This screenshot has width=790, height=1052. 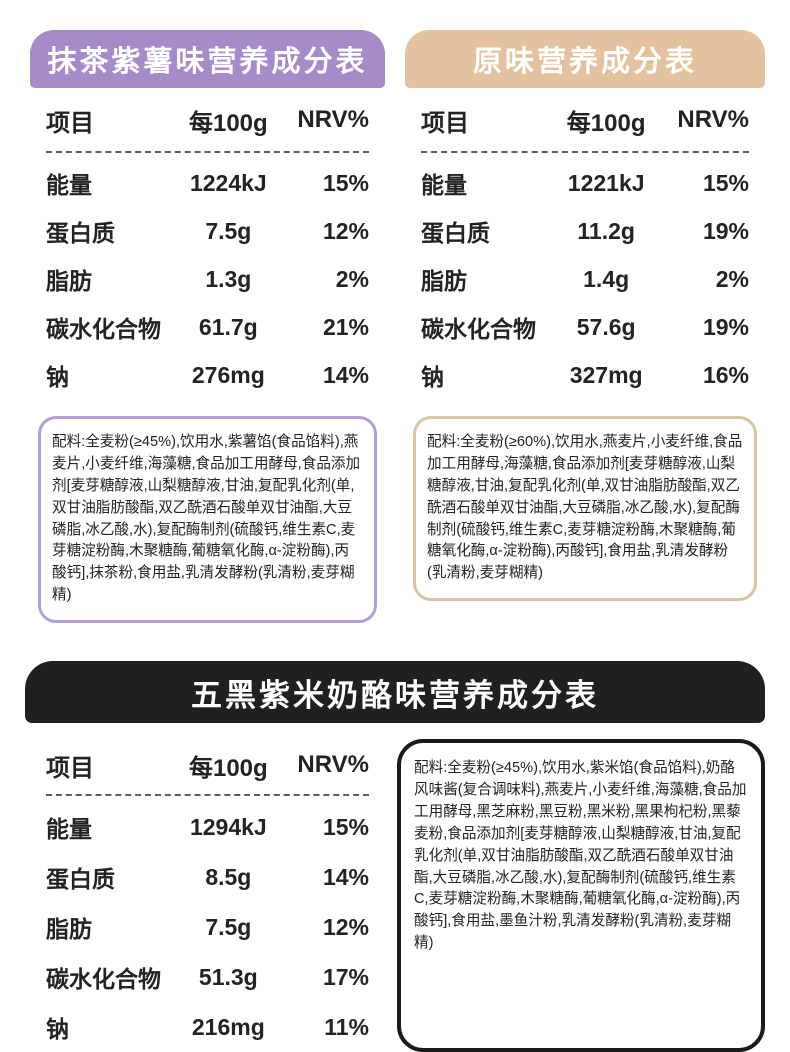 What do you see at coordinates (228, 326) in the screenshot?
I see `row-value: 61.7g` at bounding box center [228, 326].